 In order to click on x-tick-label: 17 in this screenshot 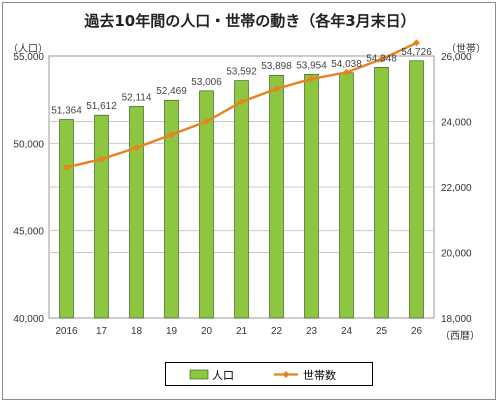, I will do `click(102, 331)`.